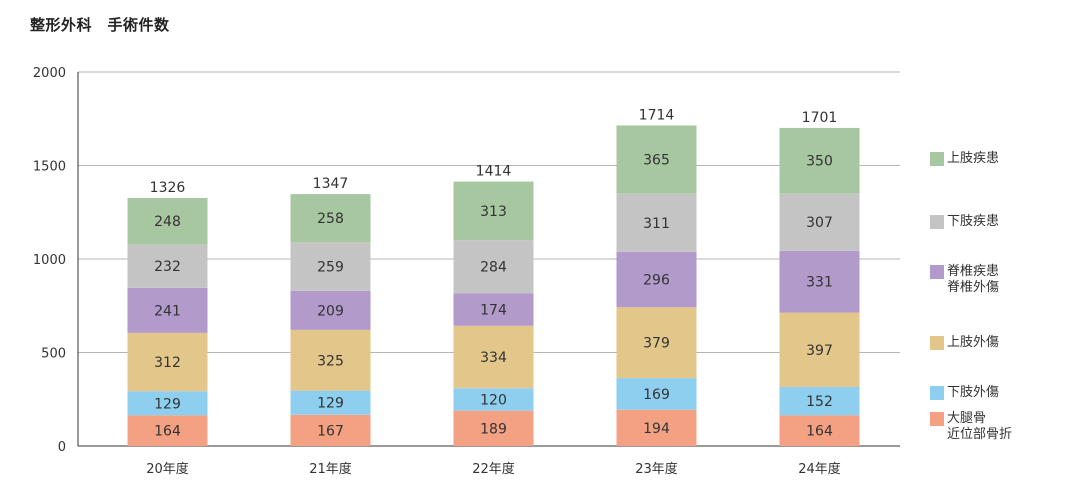 Image resolution: width=1068 pixels, height=497 pixels. I want to click on legend-item: 下肢外傷, so click(964, 393).